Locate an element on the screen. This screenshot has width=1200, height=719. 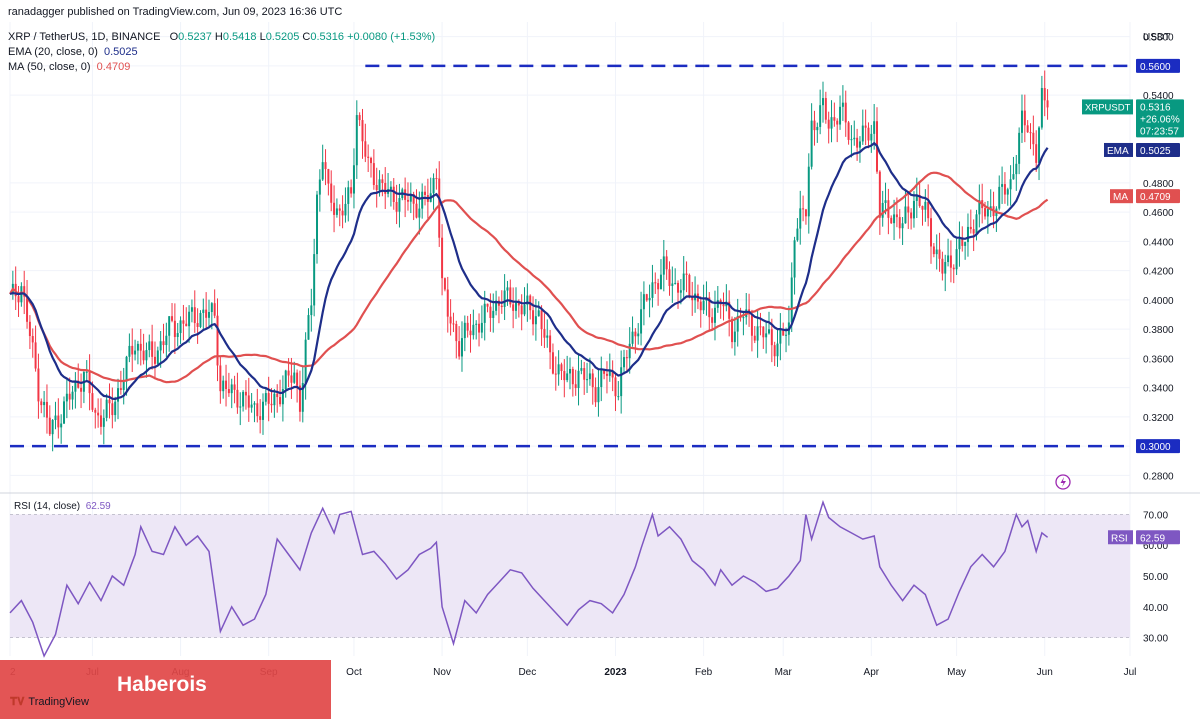
ma-legend: MA (50, close, 0) 0.4709 is located at coordinates (69, 67).